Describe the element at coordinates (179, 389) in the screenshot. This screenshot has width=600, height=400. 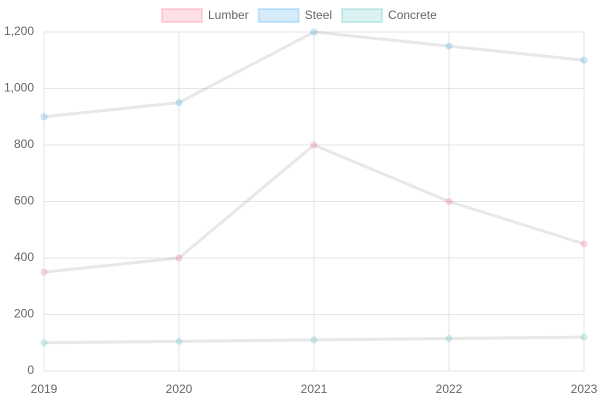
I see `x-tick-label: 2020` at that location.